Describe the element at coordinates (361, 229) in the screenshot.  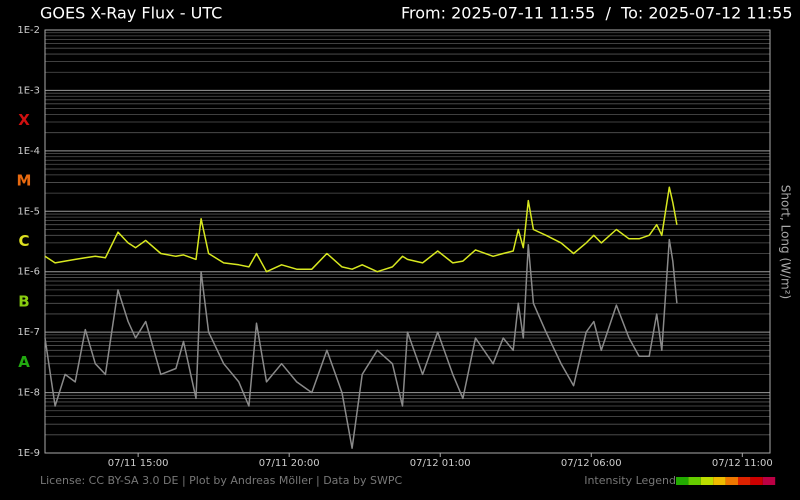
I see `series-line` at that location.